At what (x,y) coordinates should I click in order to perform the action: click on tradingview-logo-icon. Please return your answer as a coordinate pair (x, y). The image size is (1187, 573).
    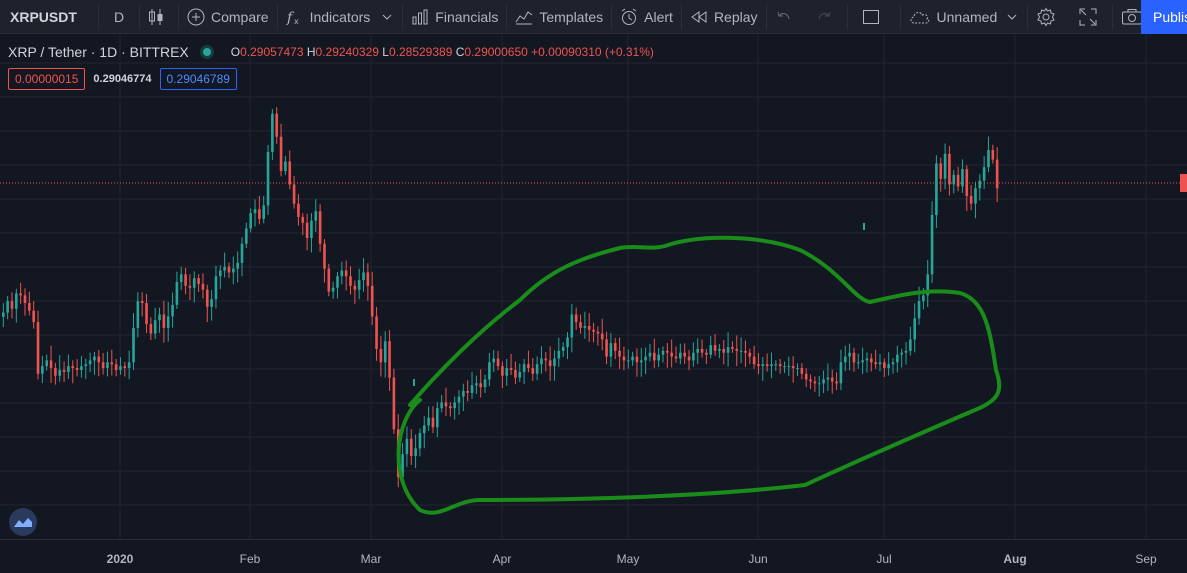
    Looking at the image, I should click on (23, 522).